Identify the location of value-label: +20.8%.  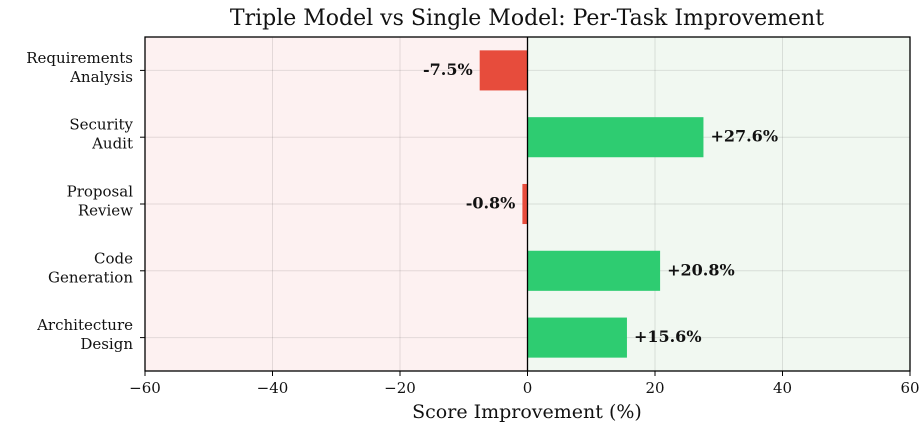
(701, 269).